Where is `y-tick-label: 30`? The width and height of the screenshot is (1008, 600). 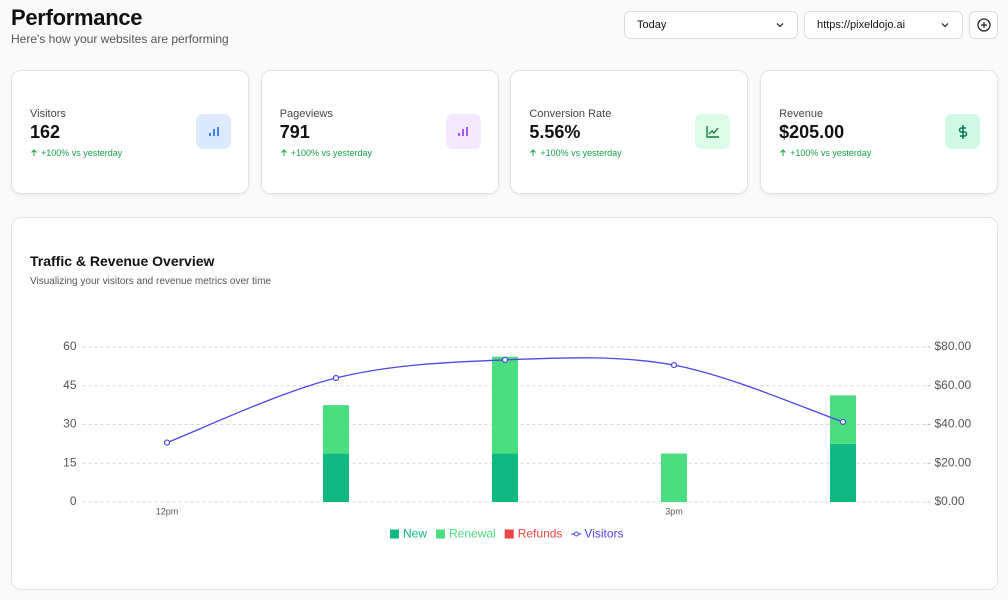 y-tick-label: 30 is located at coordinates (70, 424).